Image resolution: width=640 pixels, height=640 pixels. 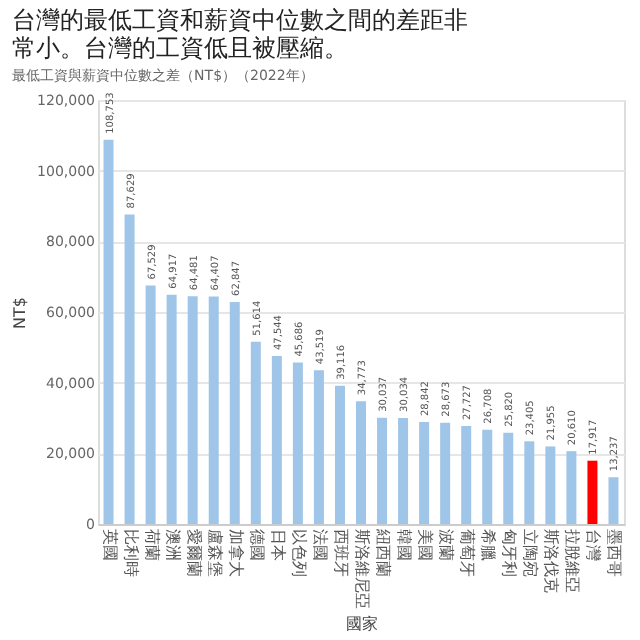 I want to click on x-tick-label: 澳洲, so click(x=172, y=545).